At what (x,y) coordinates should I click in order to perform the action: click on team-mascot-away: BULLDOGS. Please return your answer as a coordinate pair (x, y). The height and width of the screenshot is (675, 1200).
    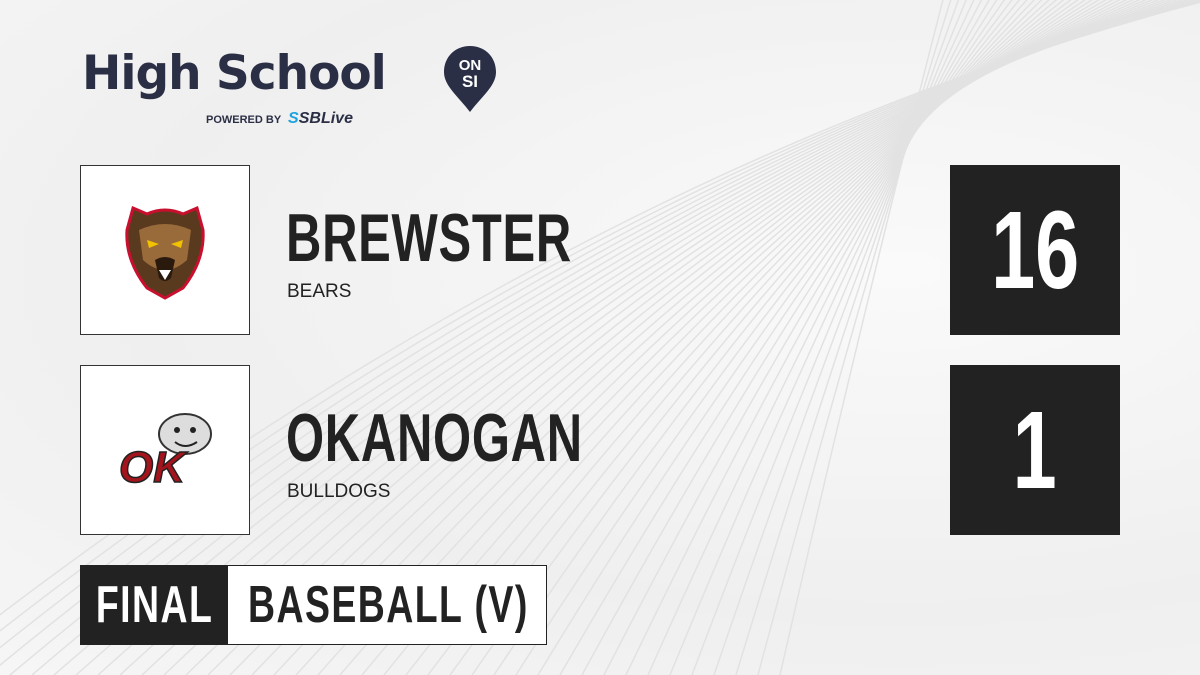
    Looking at the image, I should click on (339, 491).